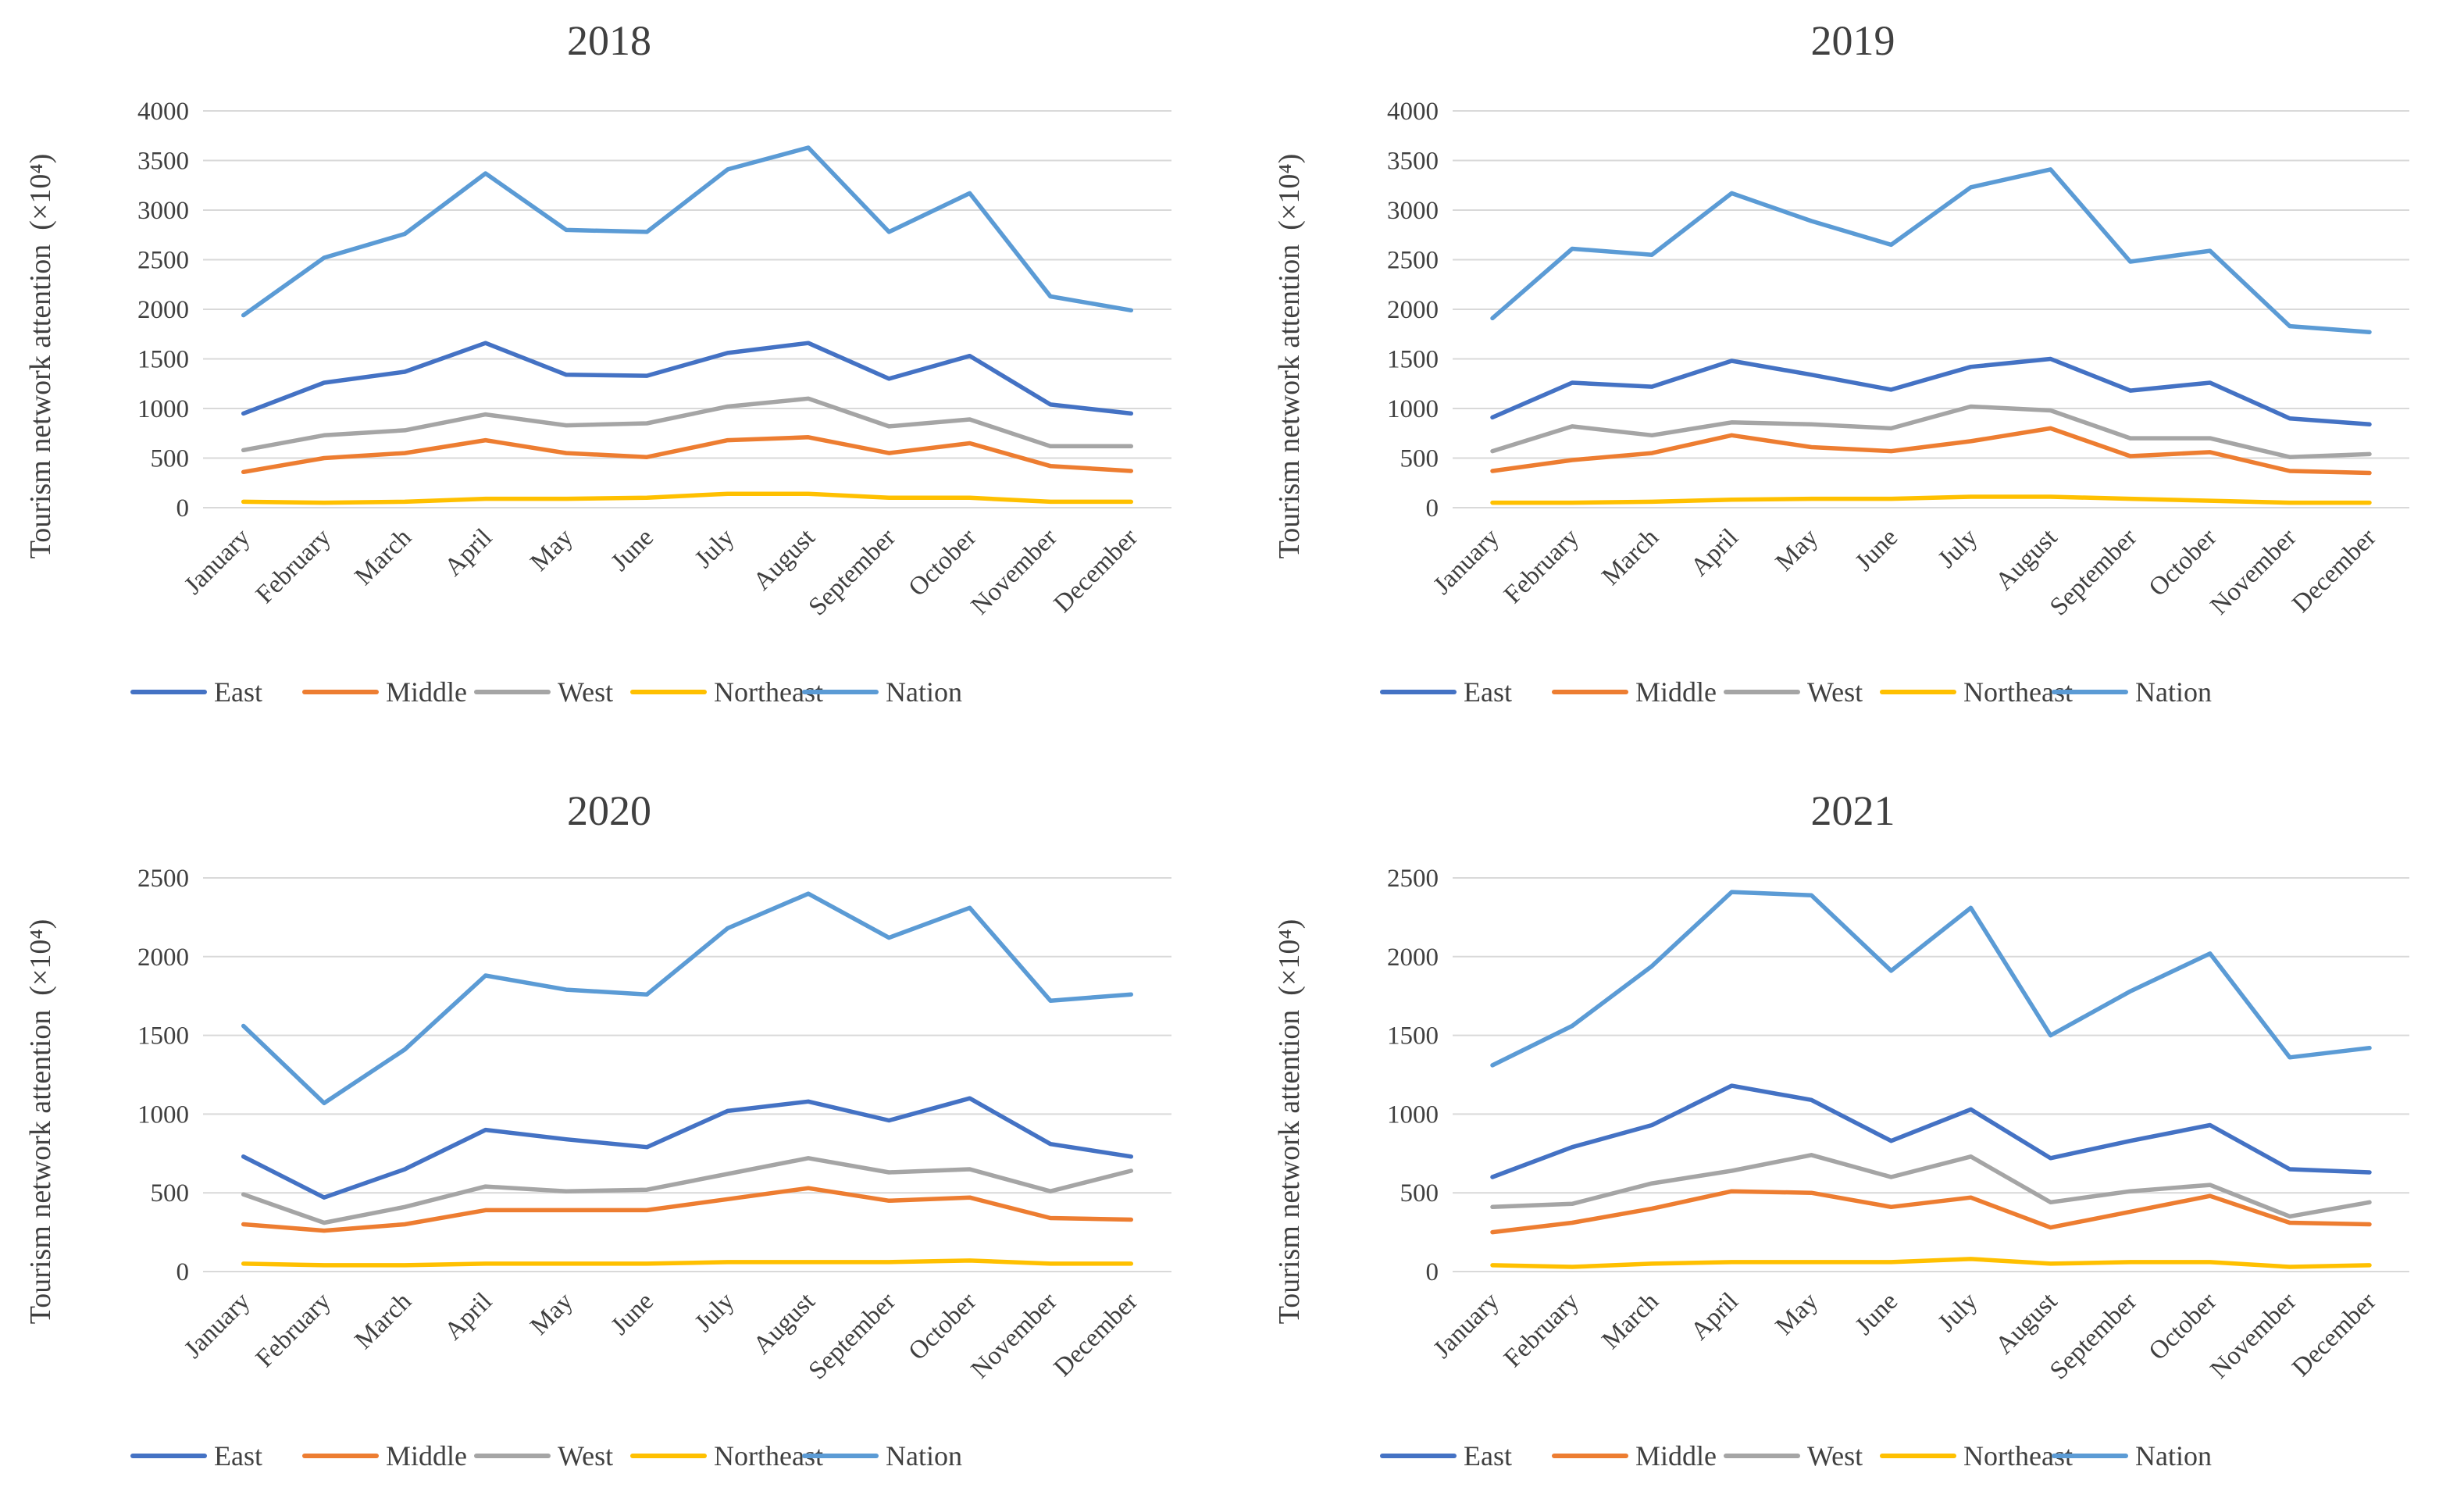 This screenshot has width=2464, height=1509. Describe the element at coordinates (609, 810) in the screenshot. I see `chart-title: 2020` at that location.